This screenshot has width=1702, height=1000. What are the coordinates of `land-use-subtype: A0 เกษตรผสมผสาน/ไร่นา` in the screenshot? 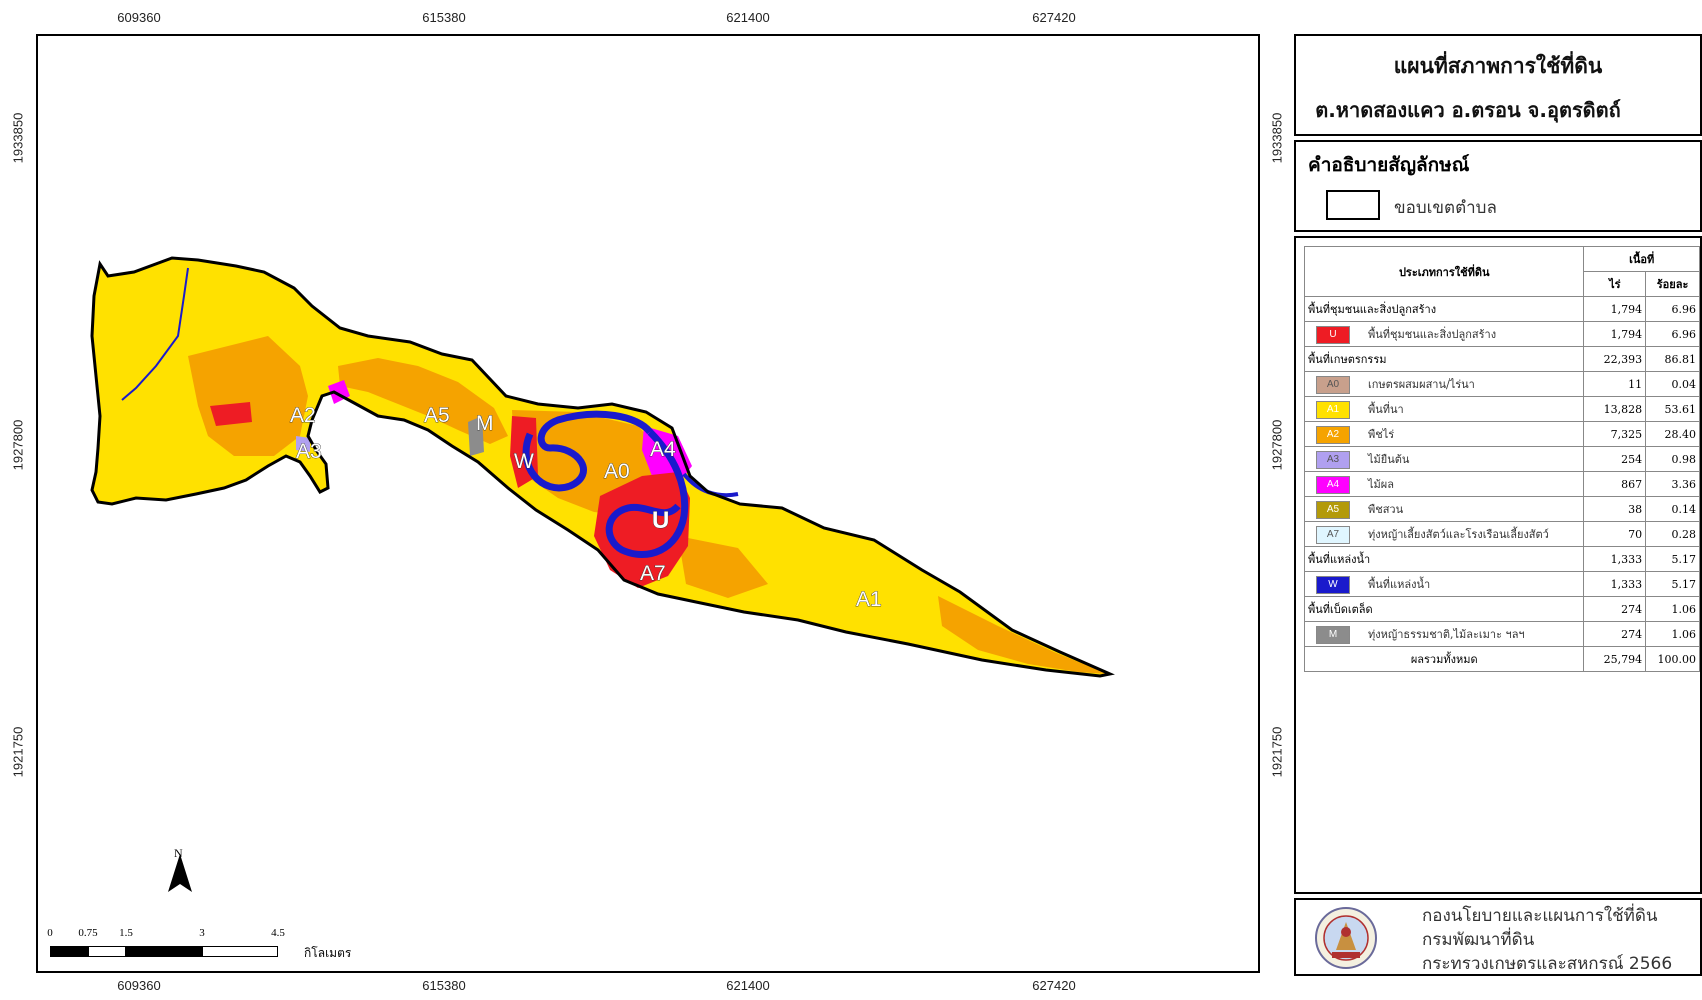 It's located at (1444, 384).